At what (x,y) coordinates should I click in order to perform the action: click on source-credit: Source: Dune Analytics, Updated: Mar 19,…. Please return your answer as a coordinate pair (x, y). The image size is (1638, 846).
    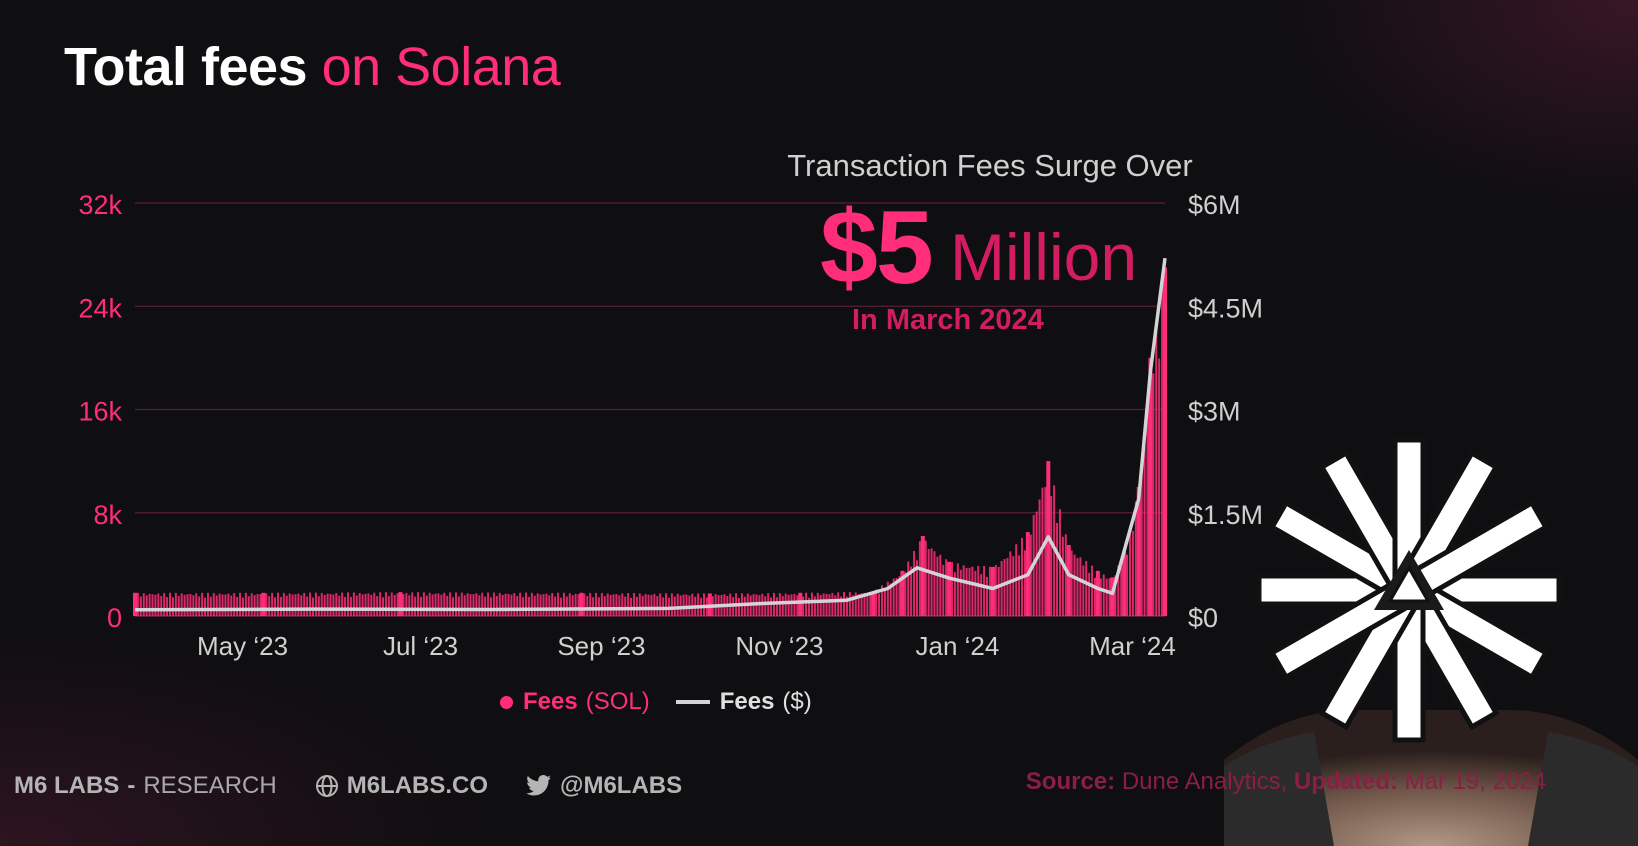
    Looking at the image, I should click on (1286, 782).